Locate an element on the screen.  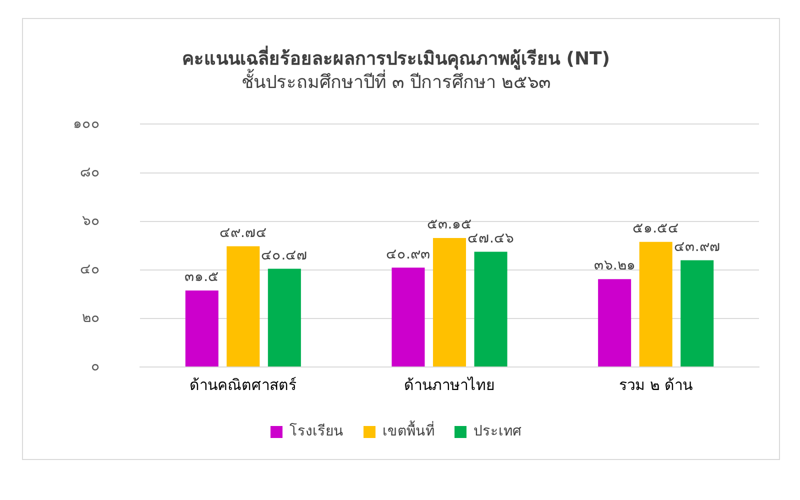
data-label: ๔๙.๗๔ is located at coordinates (243, 232).